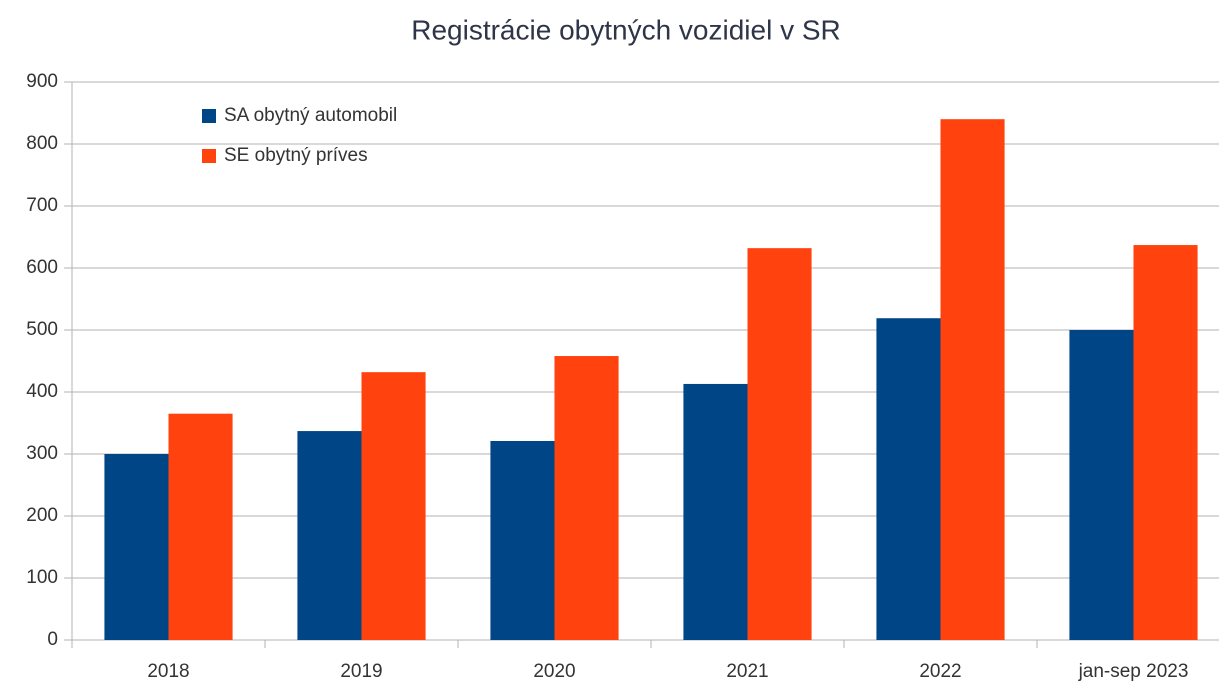  What do you see at coordinates (1133, 671) in the screenshot?
I see `x-tick-label: jan-sep 2023` at bounding box center [1133, 671].